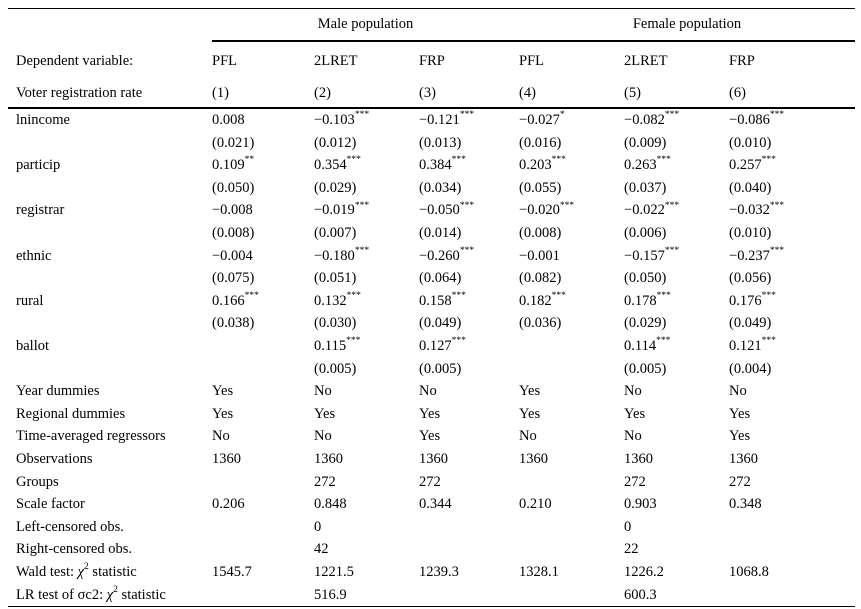 The height and width of the screenshot is (609, 861). What do you see at coordinates (263, 369) in the screenshot?
I see `standard-error-cell` at bounding box center [263, 369].